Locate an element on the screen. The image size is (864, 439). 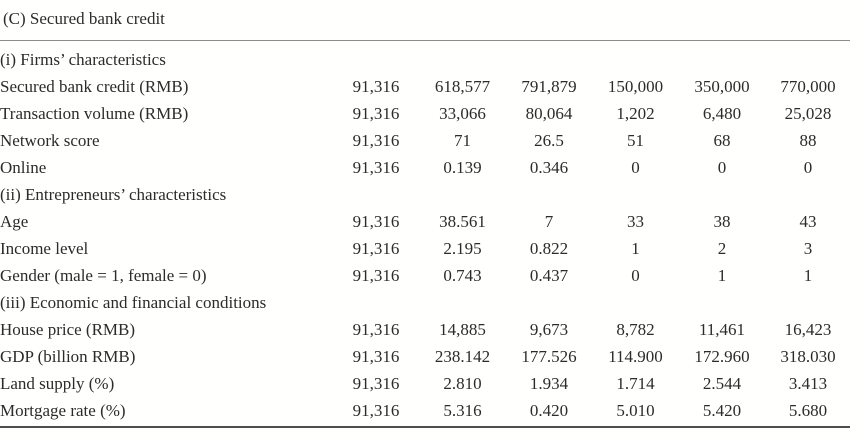
cell-value: 1,202 is located at coordinates (635, 113).